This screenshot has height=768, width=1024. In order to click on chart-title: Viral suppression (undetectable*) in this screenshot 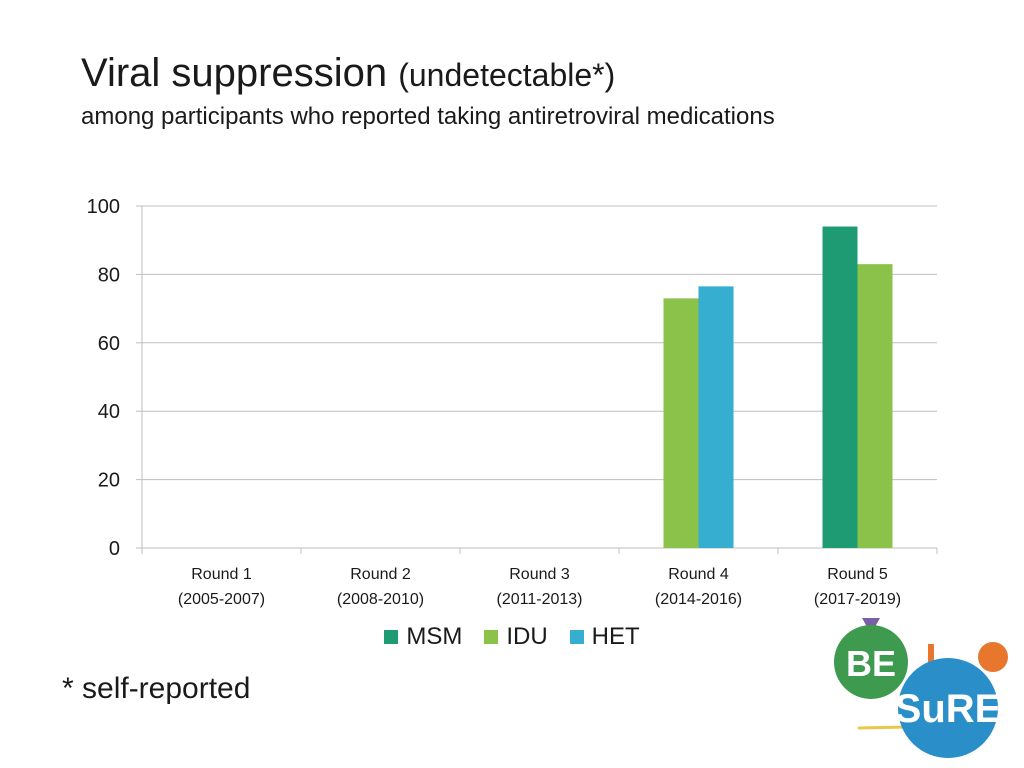, I will do `click(428, 74)`.